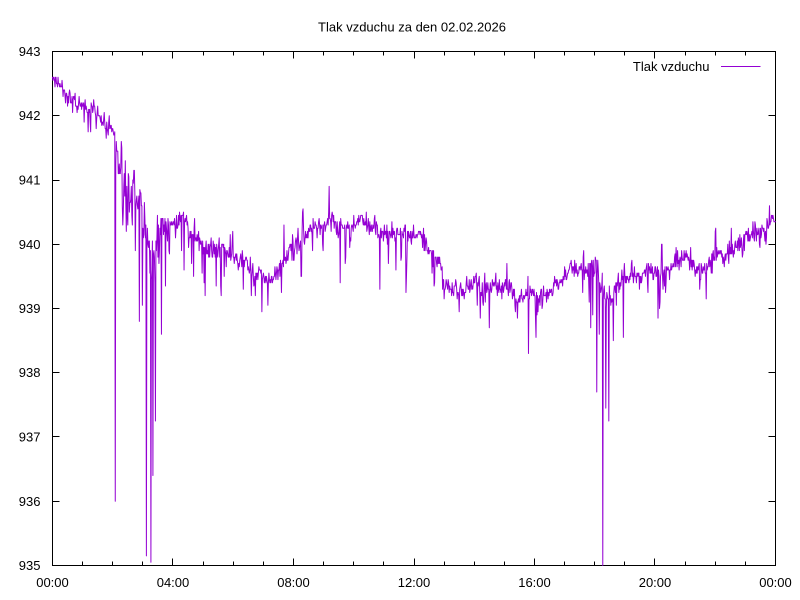  What do you see at coordinates (30, 437) in the screenshot?
I see `svg-text: 937` at bounding box center [30, 437].